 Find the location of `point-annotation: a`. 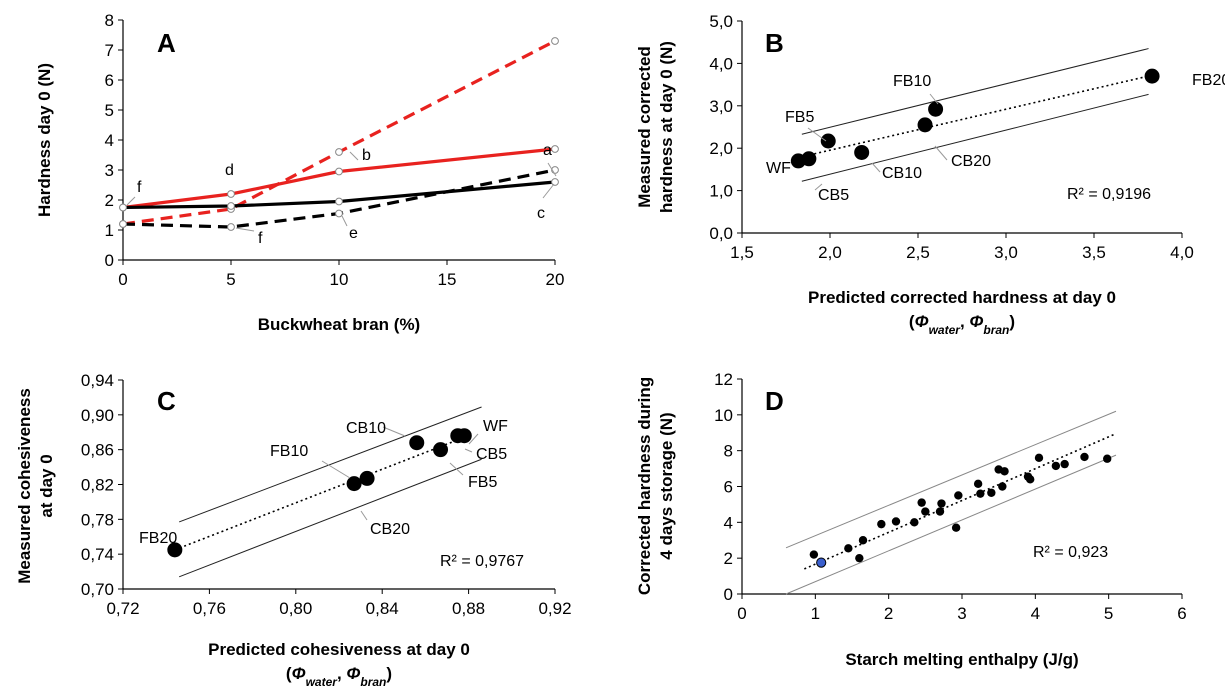

point-annotation: a is located at coordinates (547, 150).